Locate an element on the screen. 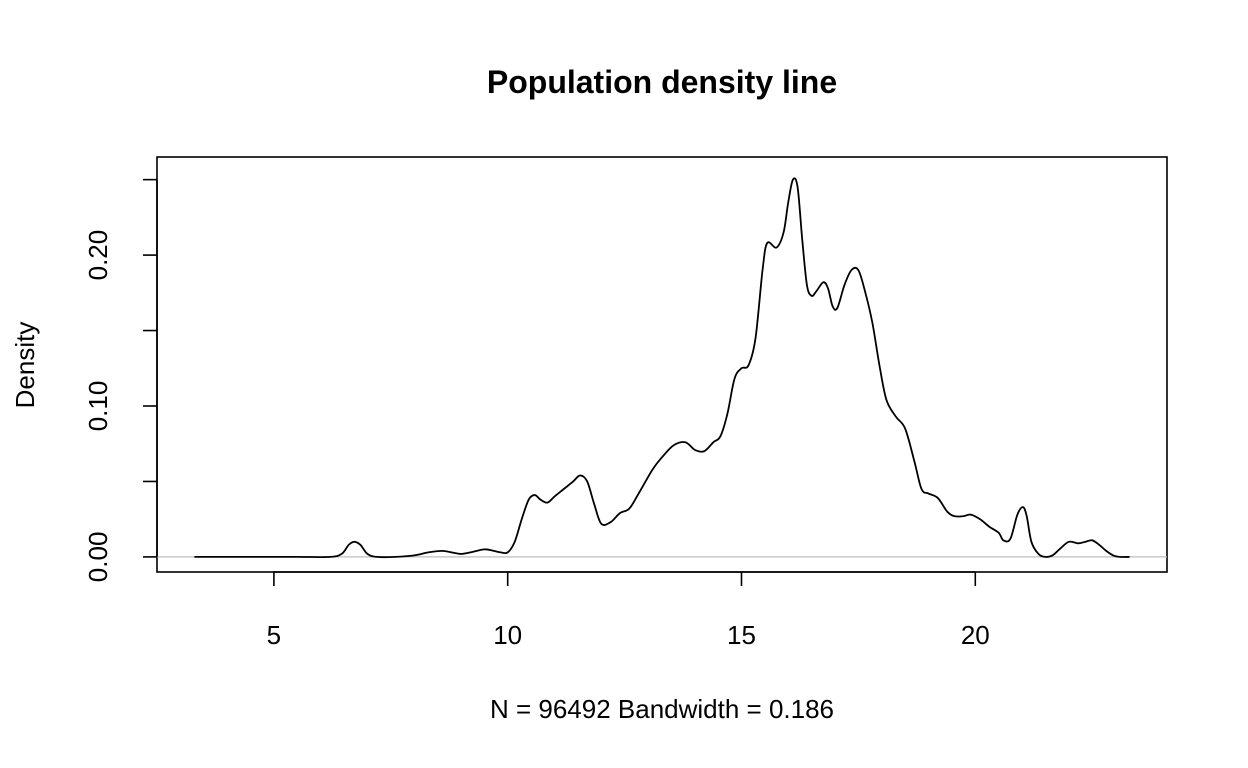 Image resolution: width=1248 pixels, height=768 pixels. x-tick-label: 15 is located at coordinates (741, 635).